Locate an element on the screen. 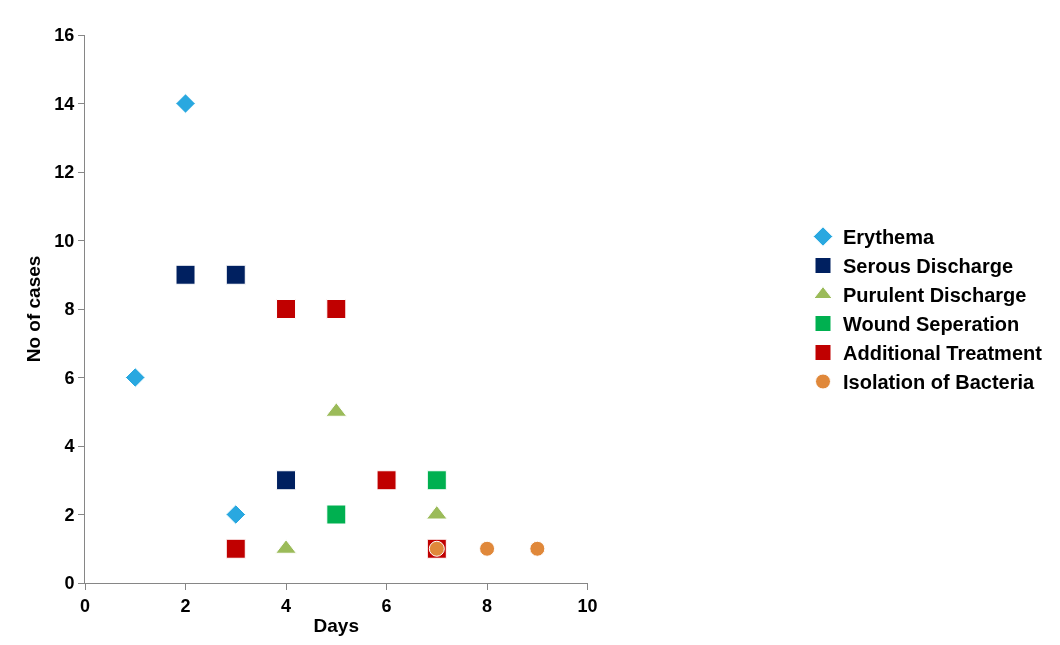 The height and width of the screenshot is (645, 1060). y-axis-title: No of cases is located at coordinates (34, 309).